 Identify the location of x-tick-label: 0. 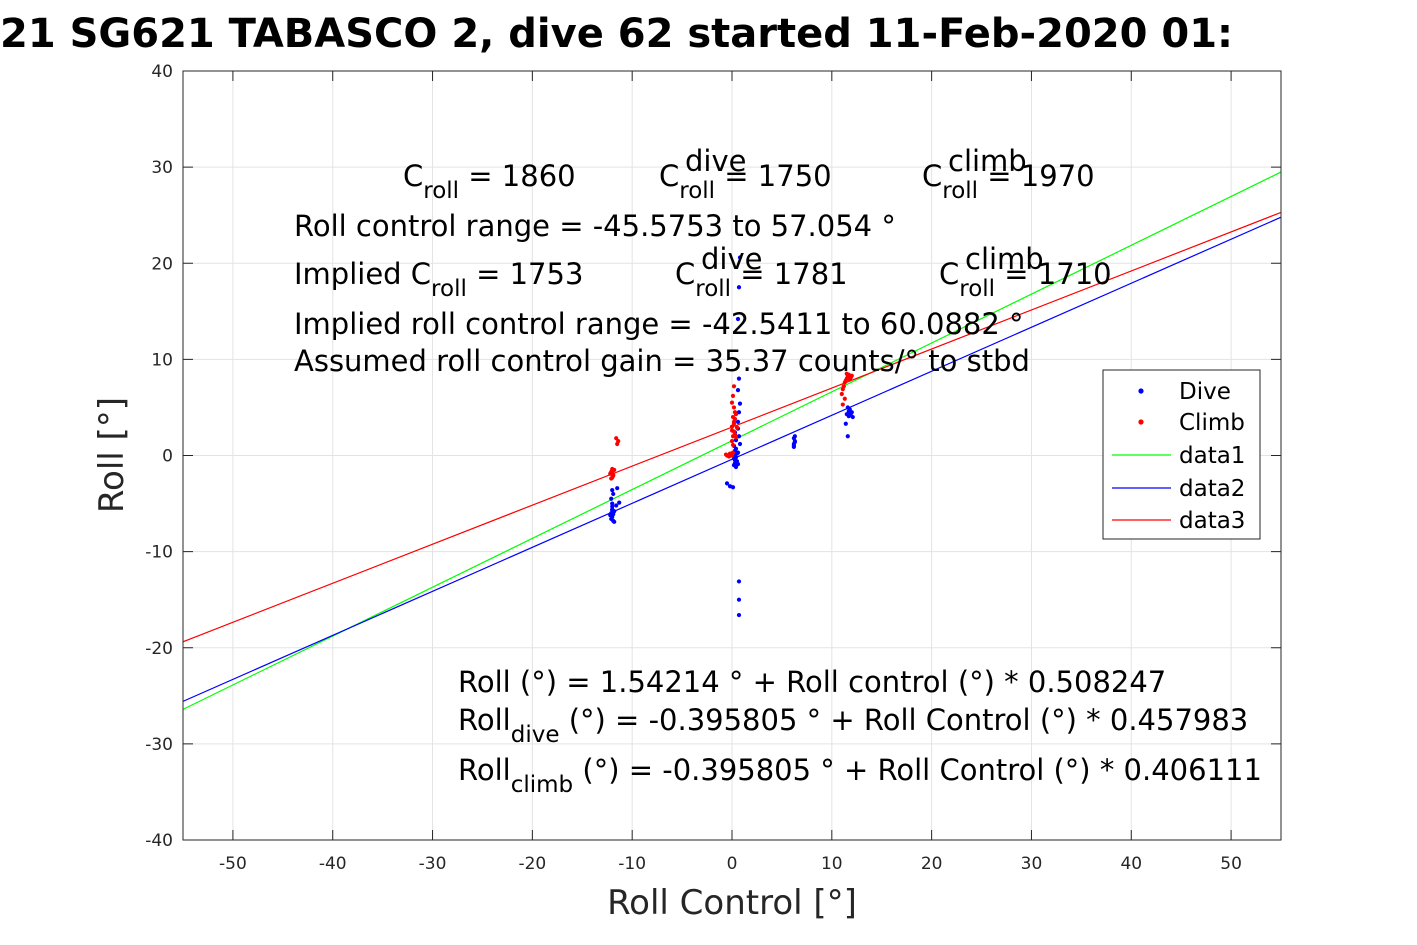
(732, 864).